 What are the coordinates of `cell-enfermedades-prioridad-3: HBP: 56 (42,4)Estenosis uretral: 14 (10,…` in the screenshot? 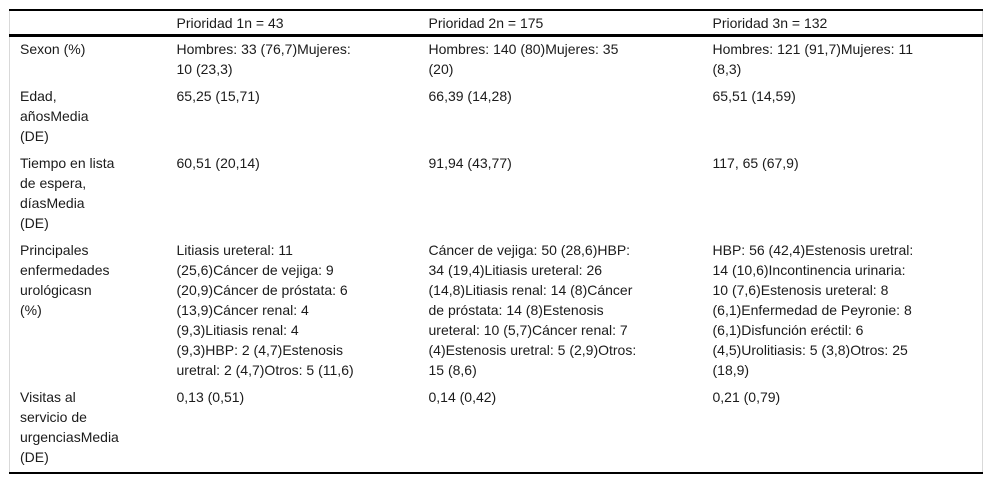 It's located at (813, 310).